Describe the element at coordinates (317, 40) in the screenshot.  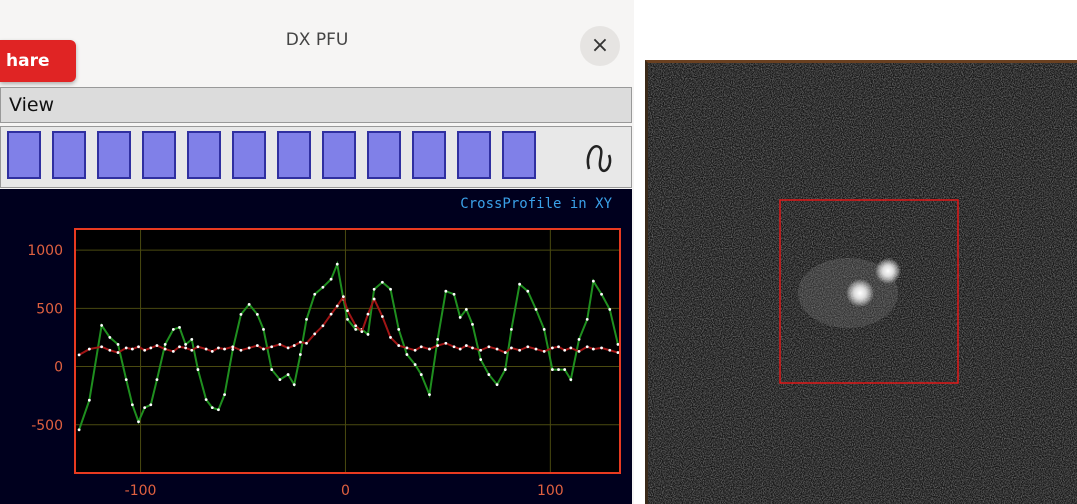
I see `window-title: DX PFU` at that location.